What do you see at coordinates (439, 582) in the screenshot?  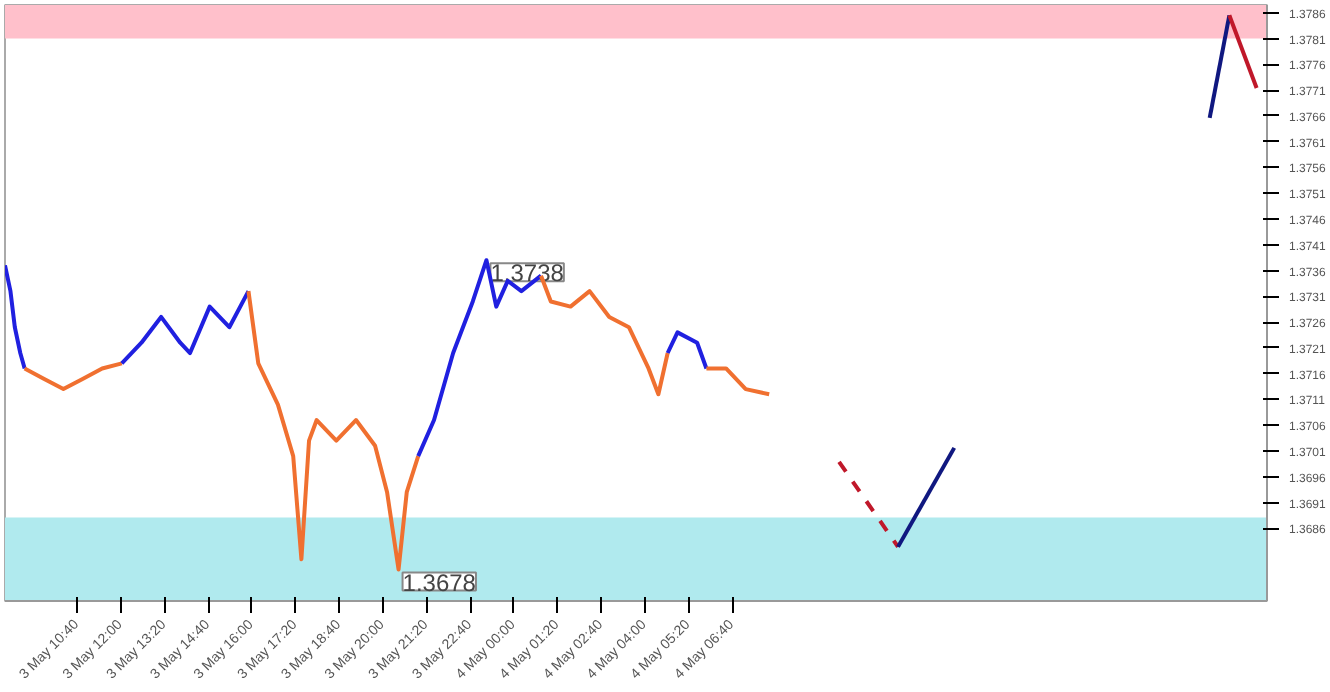 I see `annotation: 1.3678` at bounding box center [439, 582].